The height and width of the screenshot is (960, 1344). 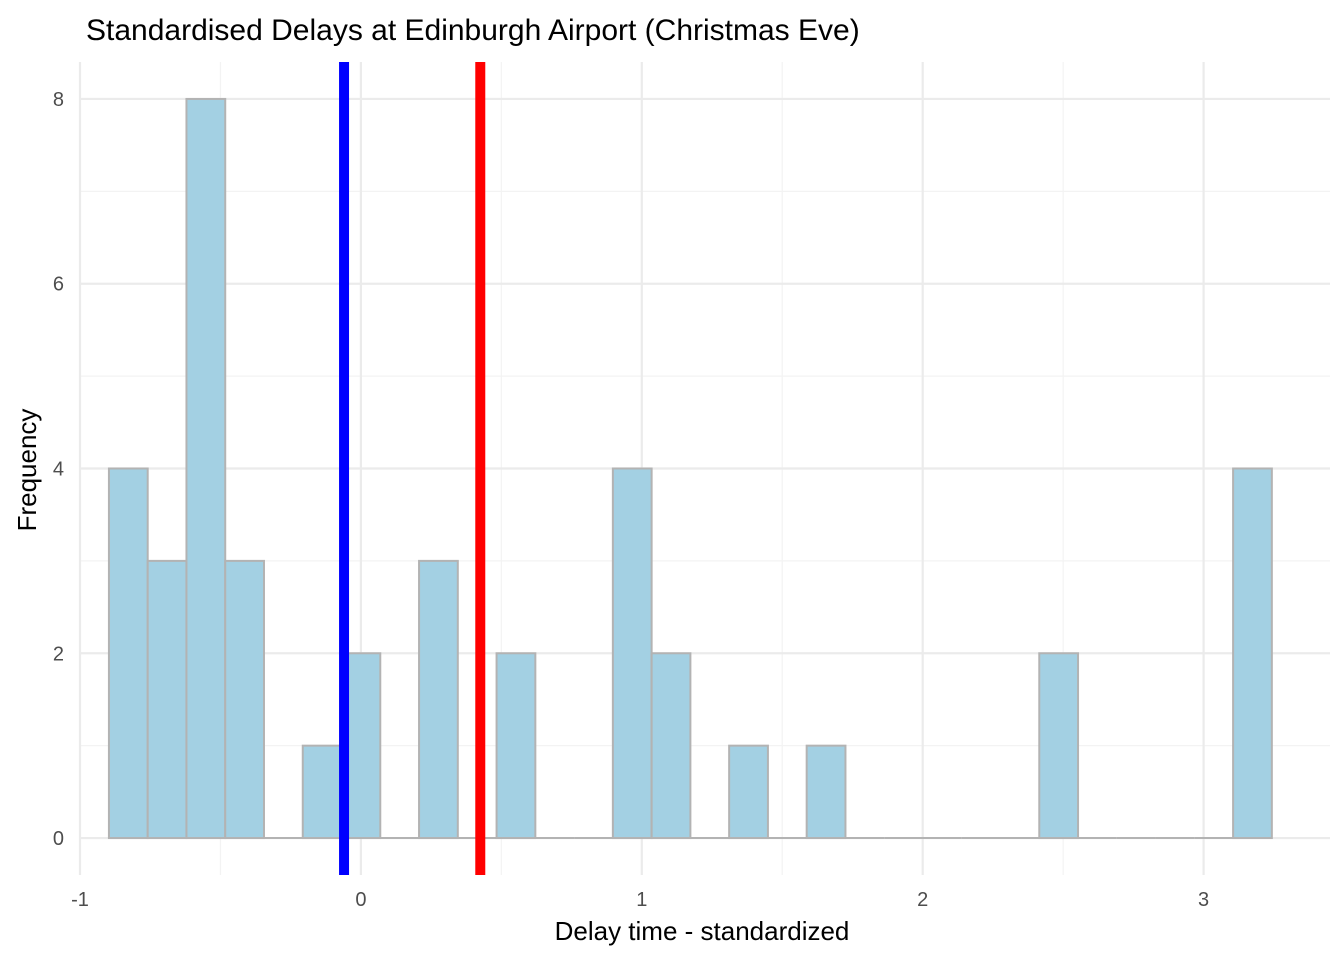 I want to click on reference-lines, so click(x=412, y=468).